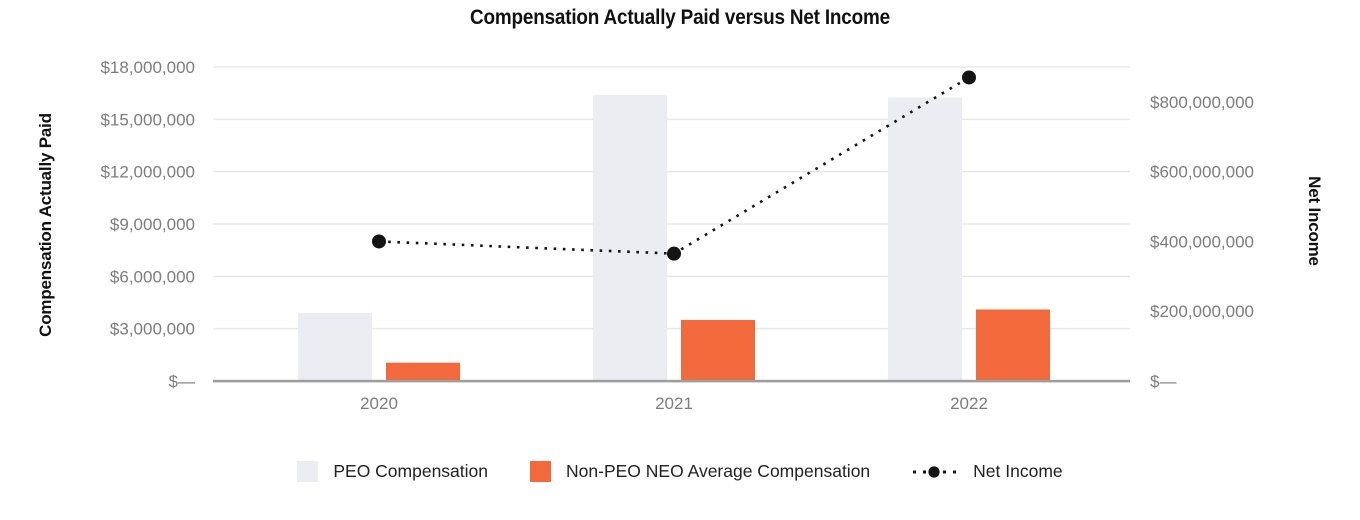 The width and height of the screenshot is (1360, 520). Describe the element at coordinates (152, 329) in the screenshot. I see `left-axis-tick: $3,000,000` at that location.